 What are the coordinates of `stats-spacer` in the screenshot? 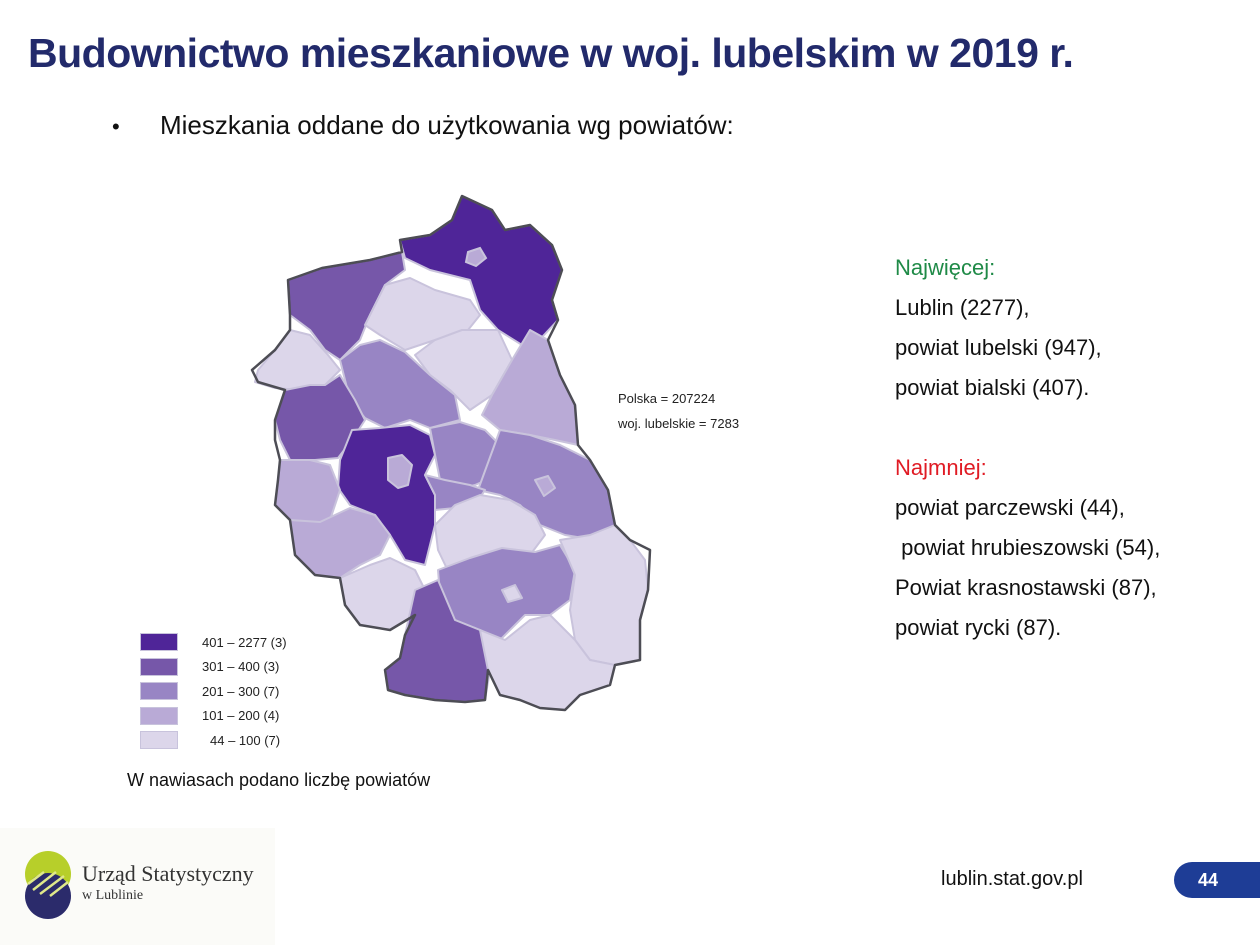 It's located at (1027, 428).